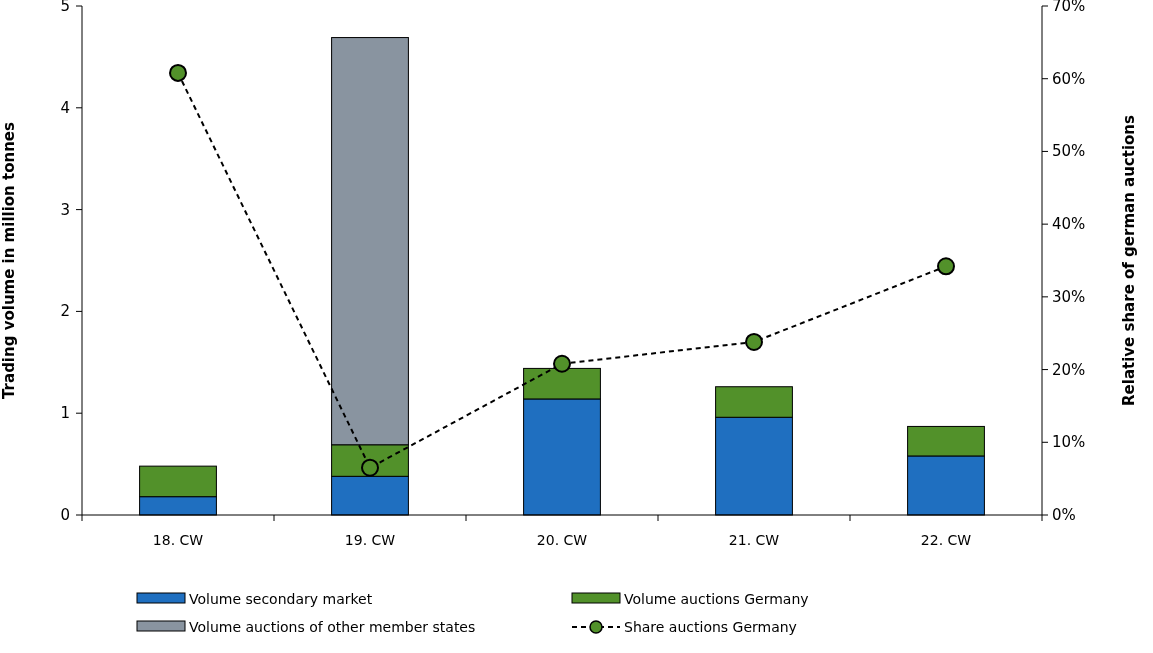  I want to click on x-tick-label: 22. CW, so click(946, 540).